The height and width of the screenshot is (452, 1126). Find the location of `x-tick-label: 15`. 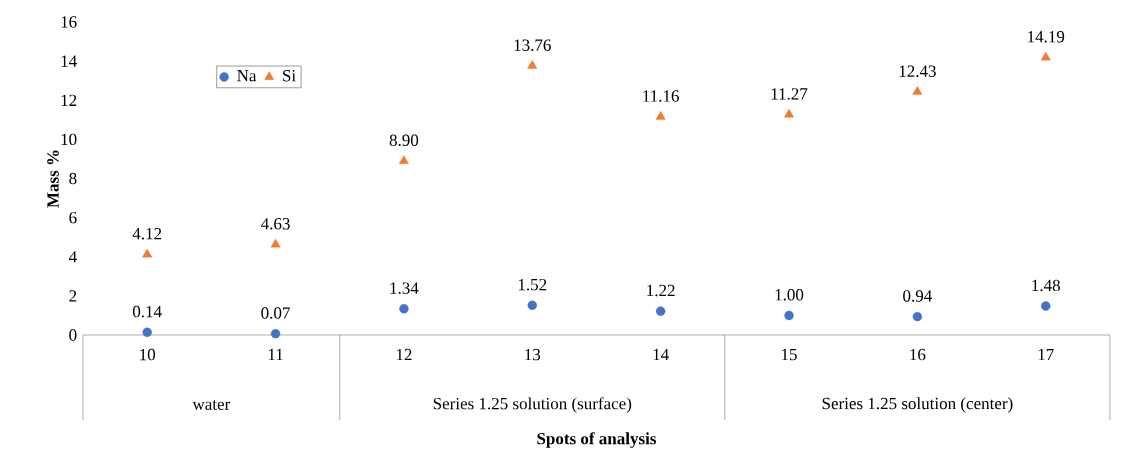

x-tick-label: 15 is located at coordinates (789, 354).